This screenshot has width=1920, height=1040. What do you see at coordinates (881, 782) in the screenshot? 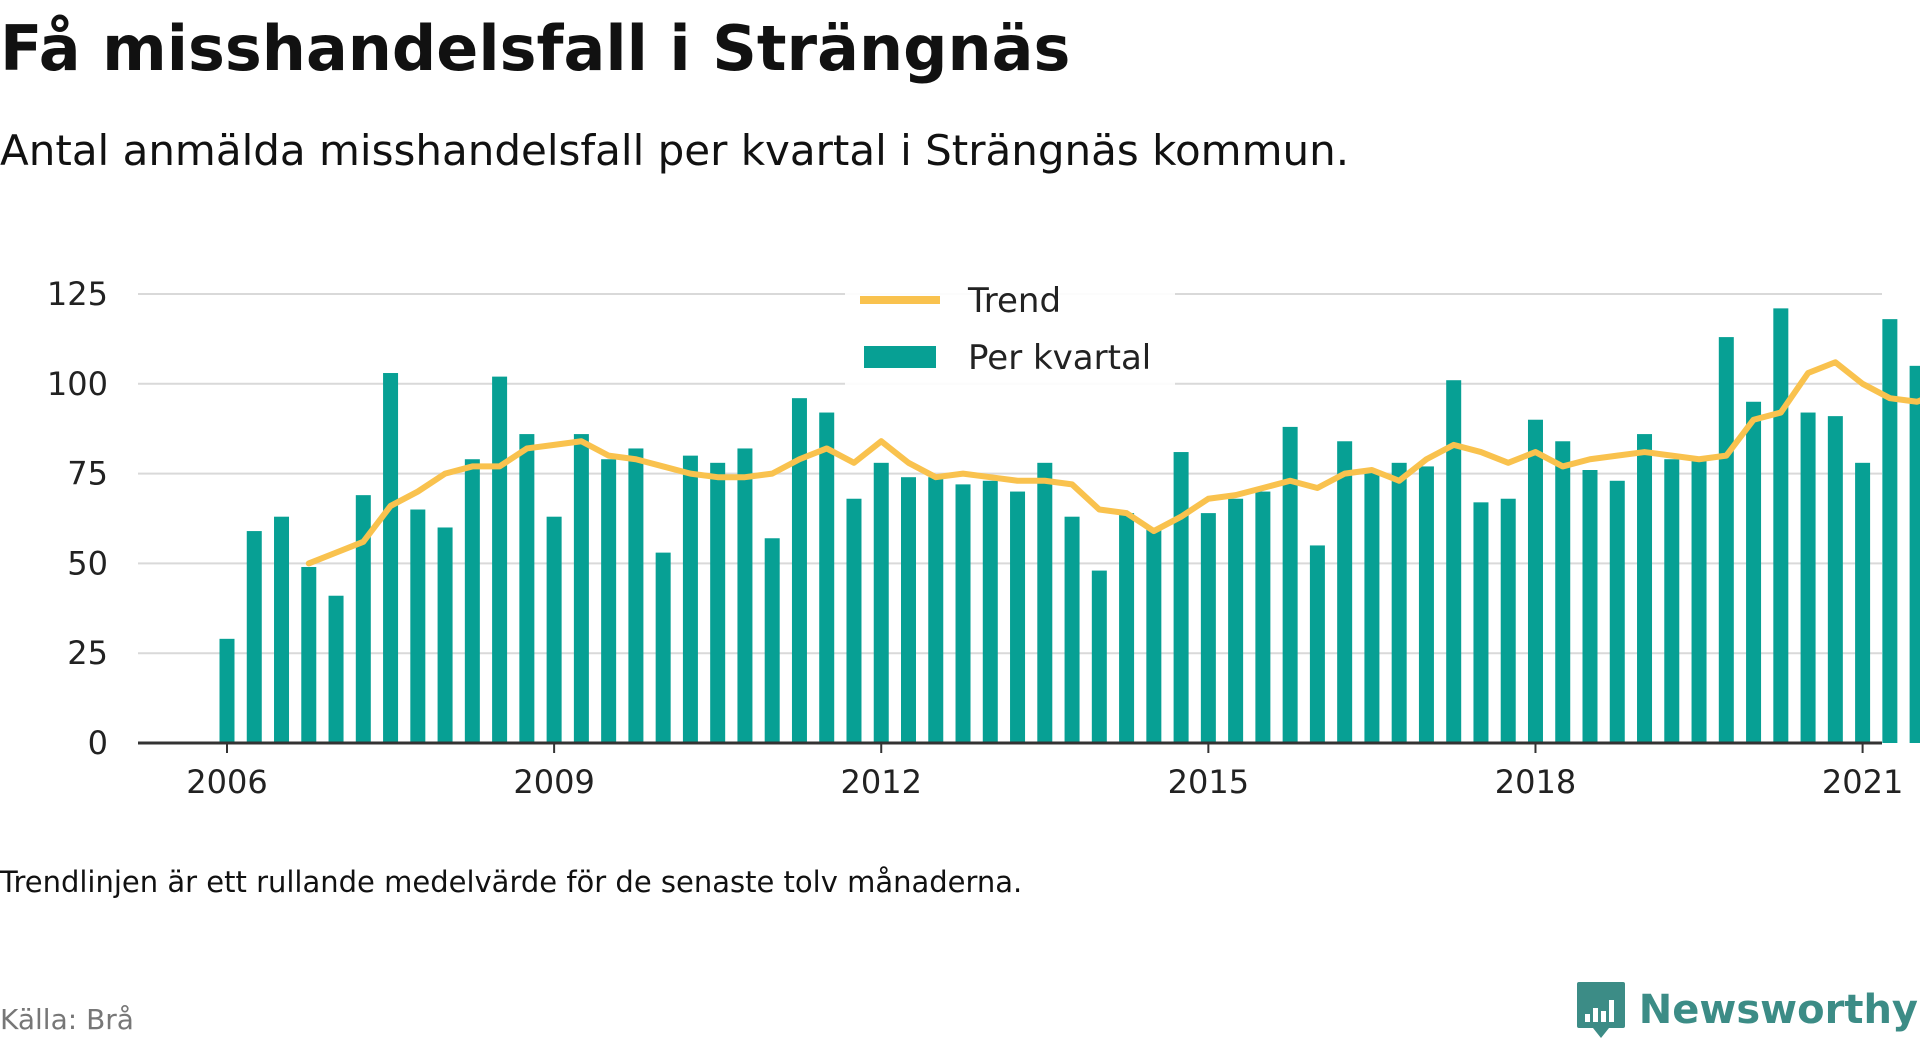
I see `x-tick-label: 2012` at bounding box center [881, 782].